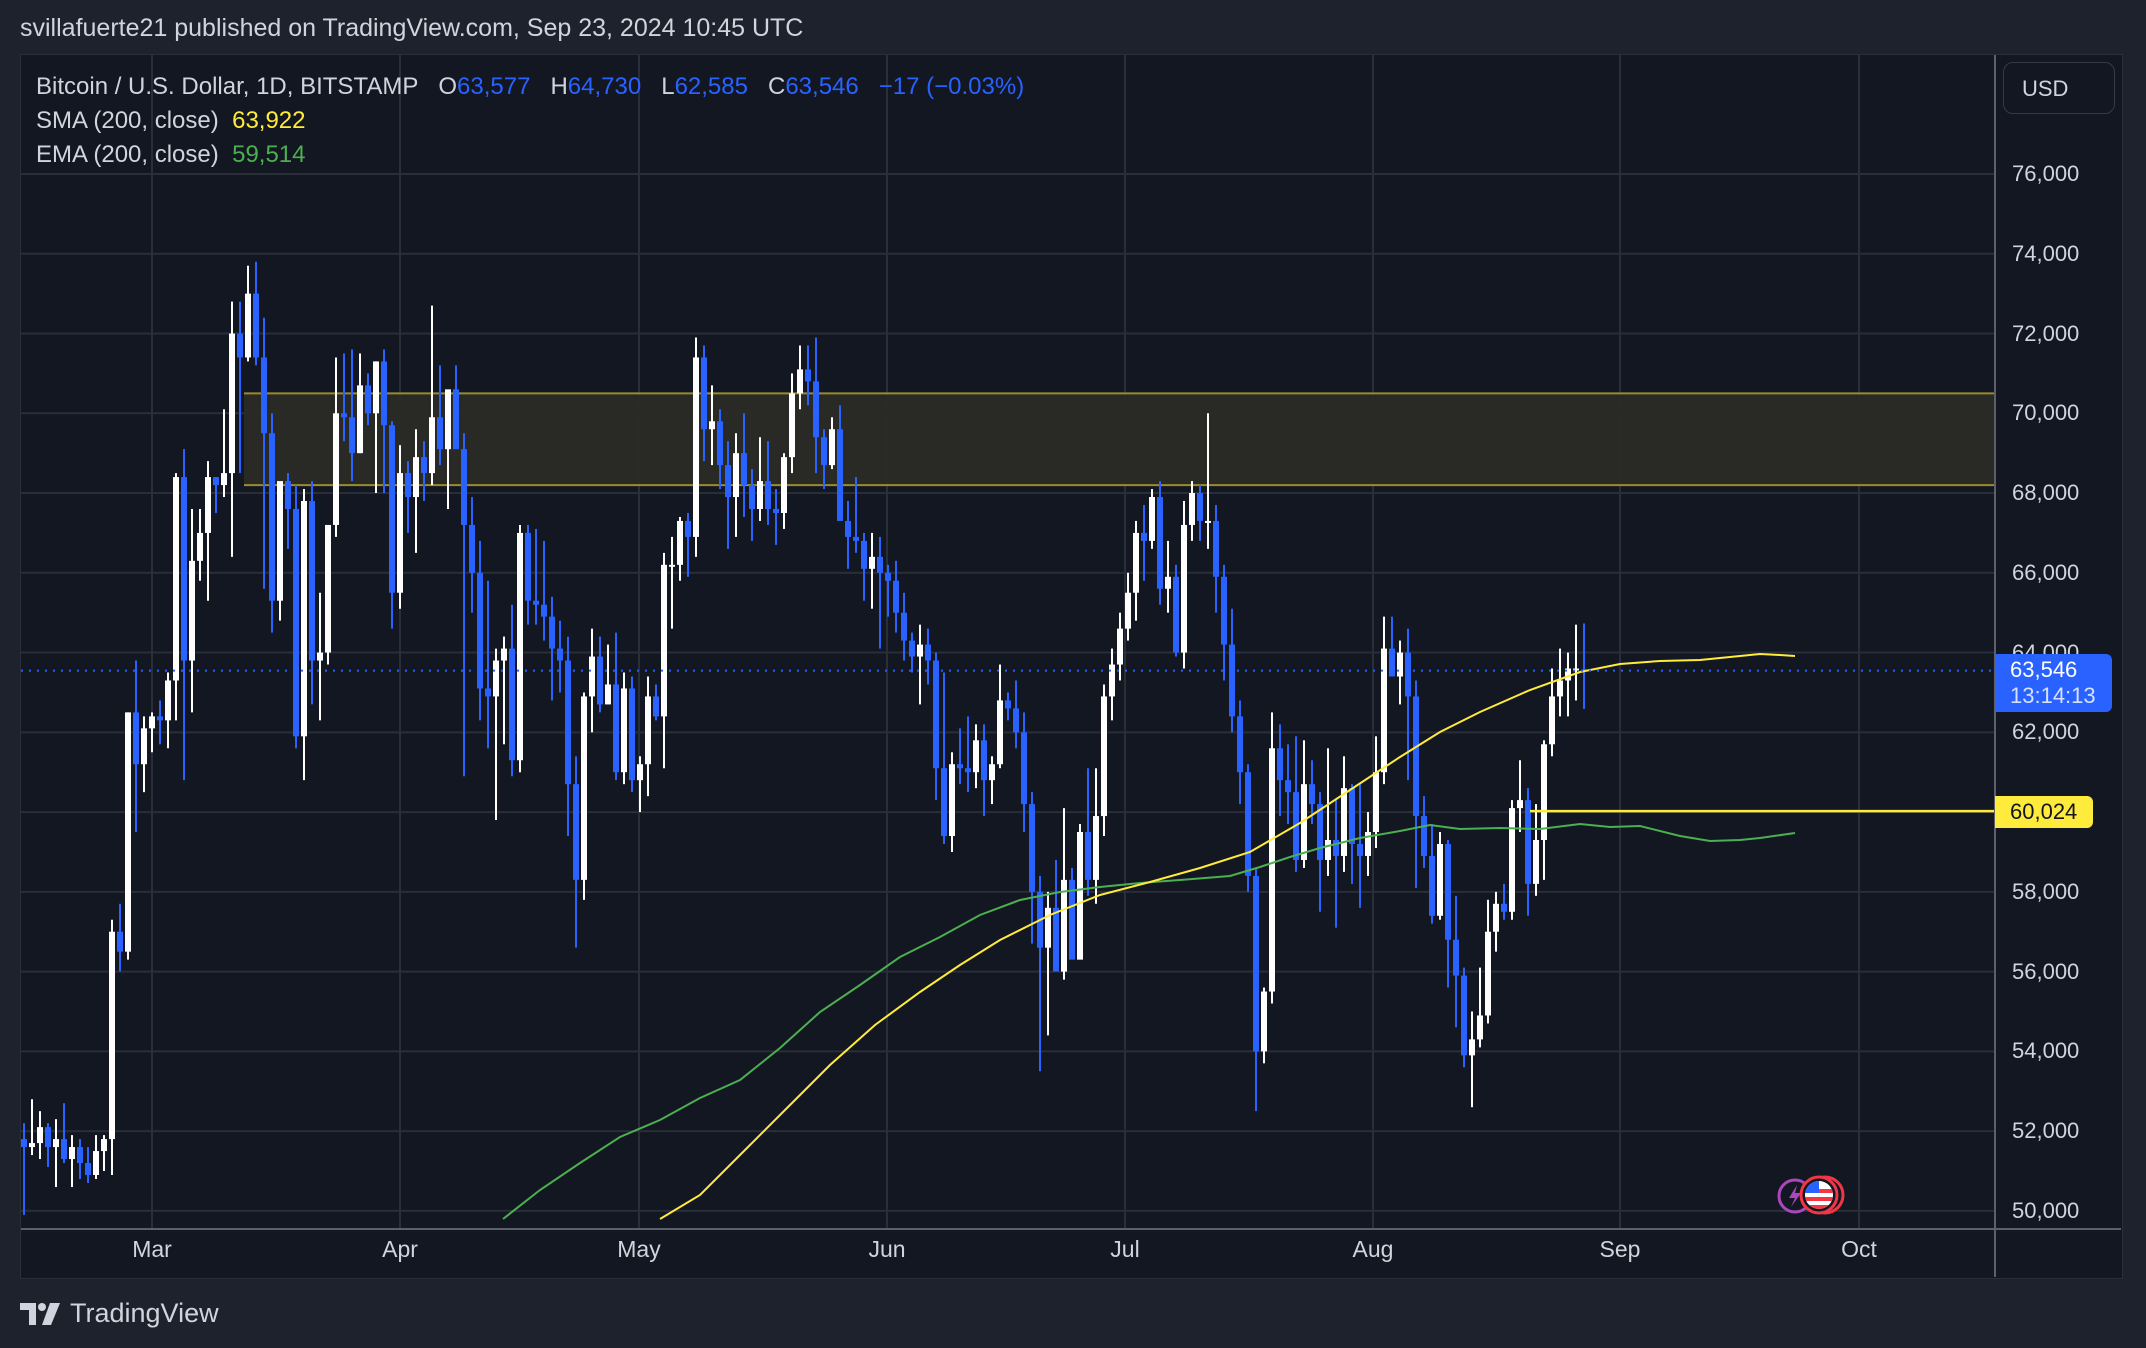  What do you see at coordinates (2046, 1131) in the screenshot?
I see `price-tick-label: 52,000` at bounding box center [2046, 1131].